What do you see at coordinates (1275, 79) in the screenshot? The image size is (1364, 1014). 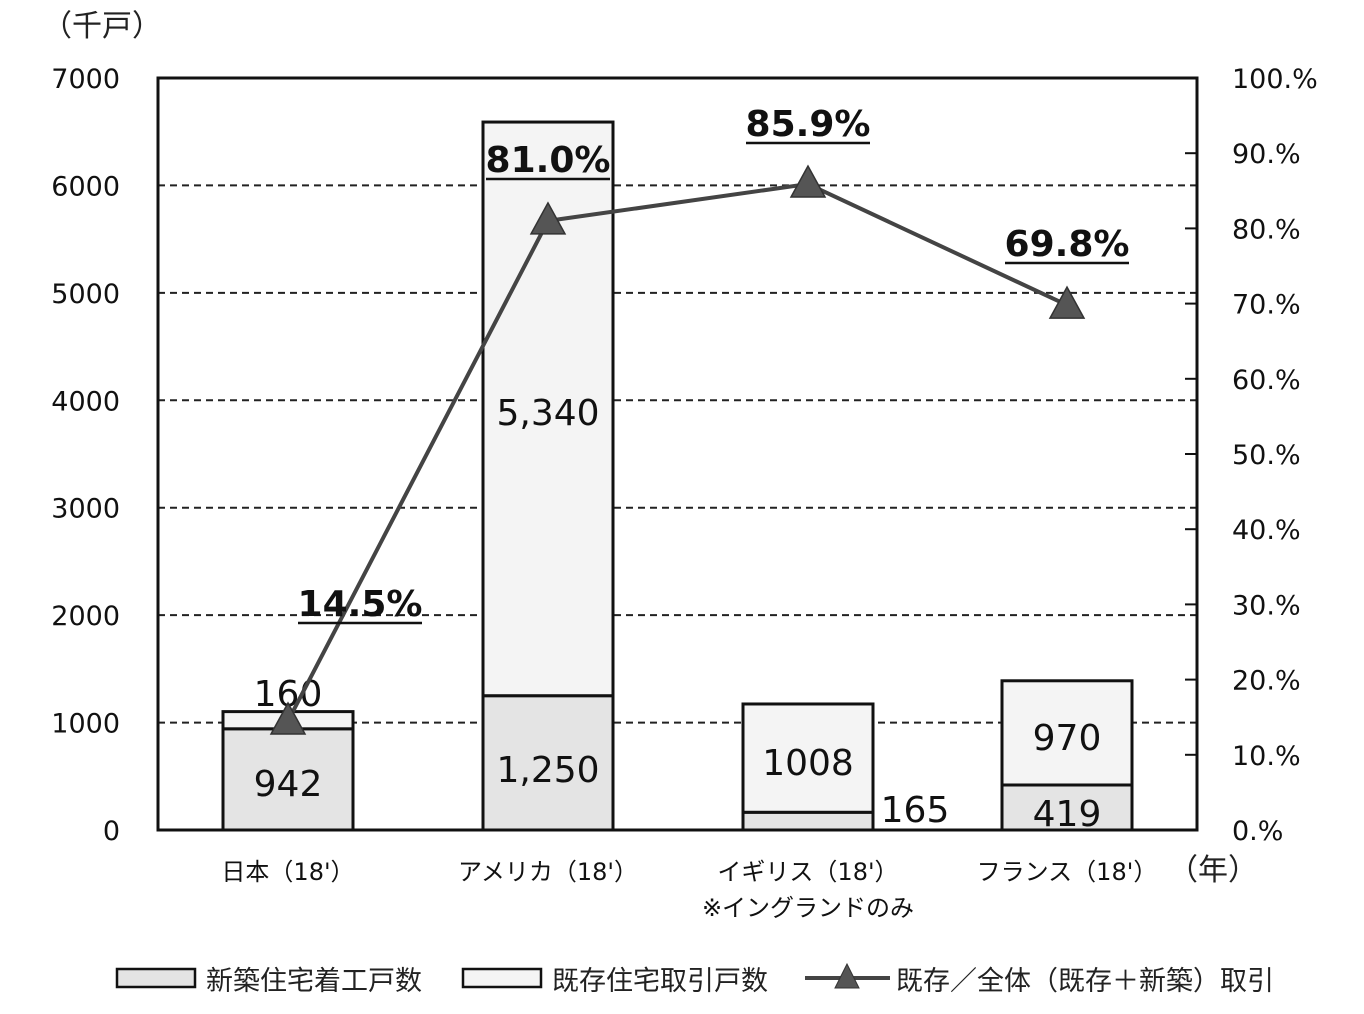 I see `y2-tick-label: 100.%` at bounding box center [1275, 79].